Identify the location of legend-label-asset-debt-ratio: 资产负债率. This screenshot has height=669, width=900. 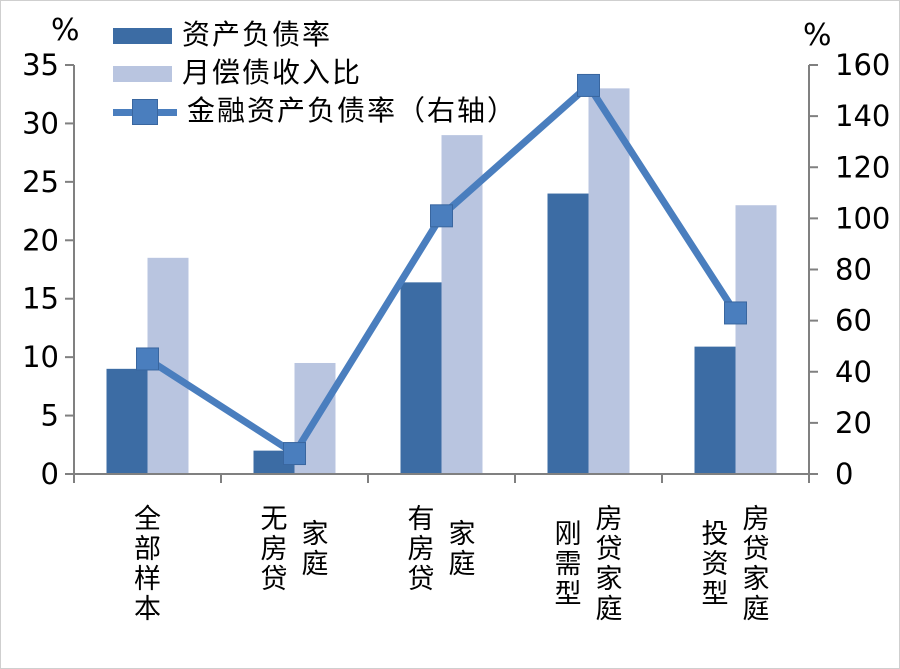
(257, 35).